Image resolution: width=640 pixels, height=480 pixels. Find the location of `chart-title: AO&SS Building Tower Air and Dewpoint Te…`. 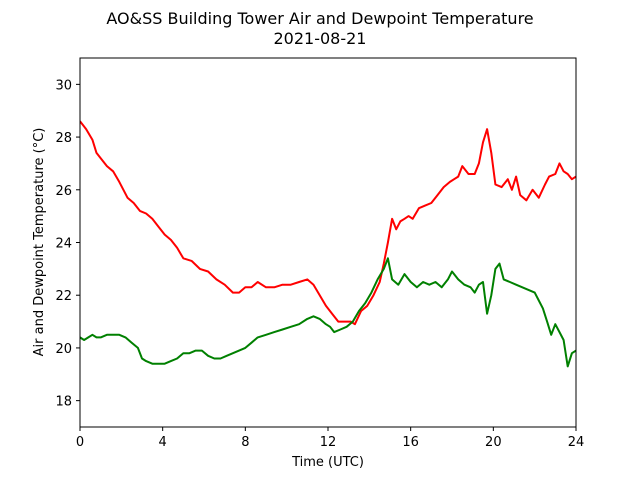

chart-title: AO&SS Building Tower Air and Dewpoint Te… is located at coordinates (319, 18).